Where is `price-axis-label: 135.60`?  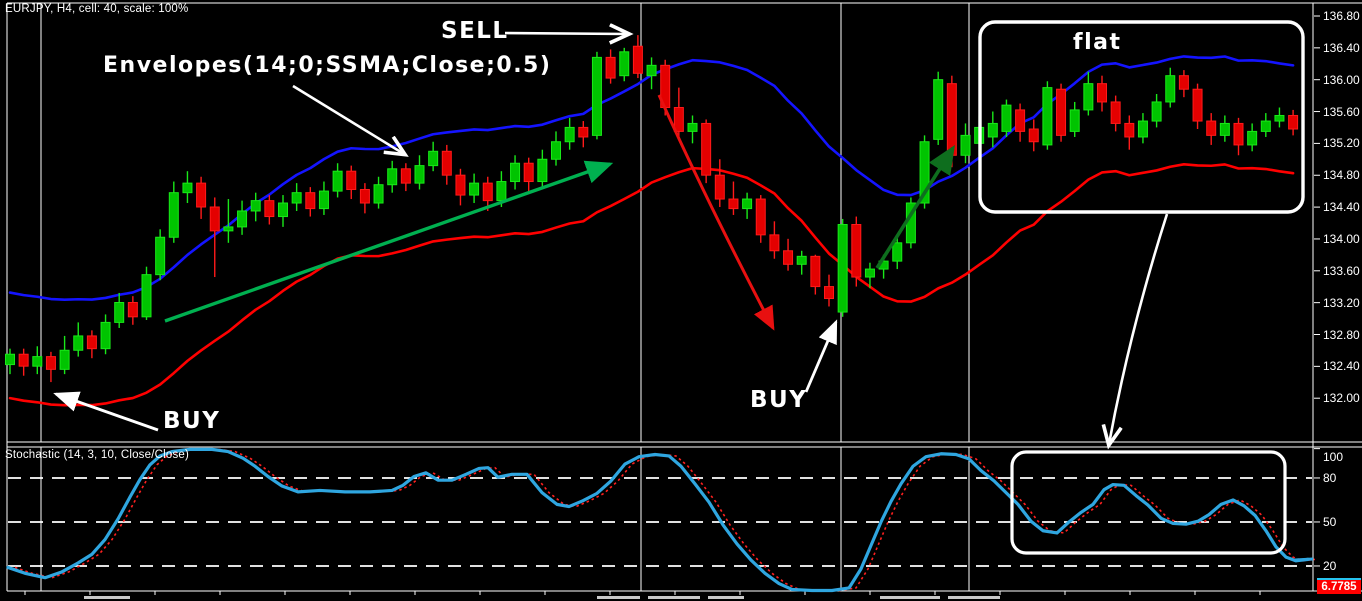 price-axis-label: 135.60 is located at coordinates (1341, 111).